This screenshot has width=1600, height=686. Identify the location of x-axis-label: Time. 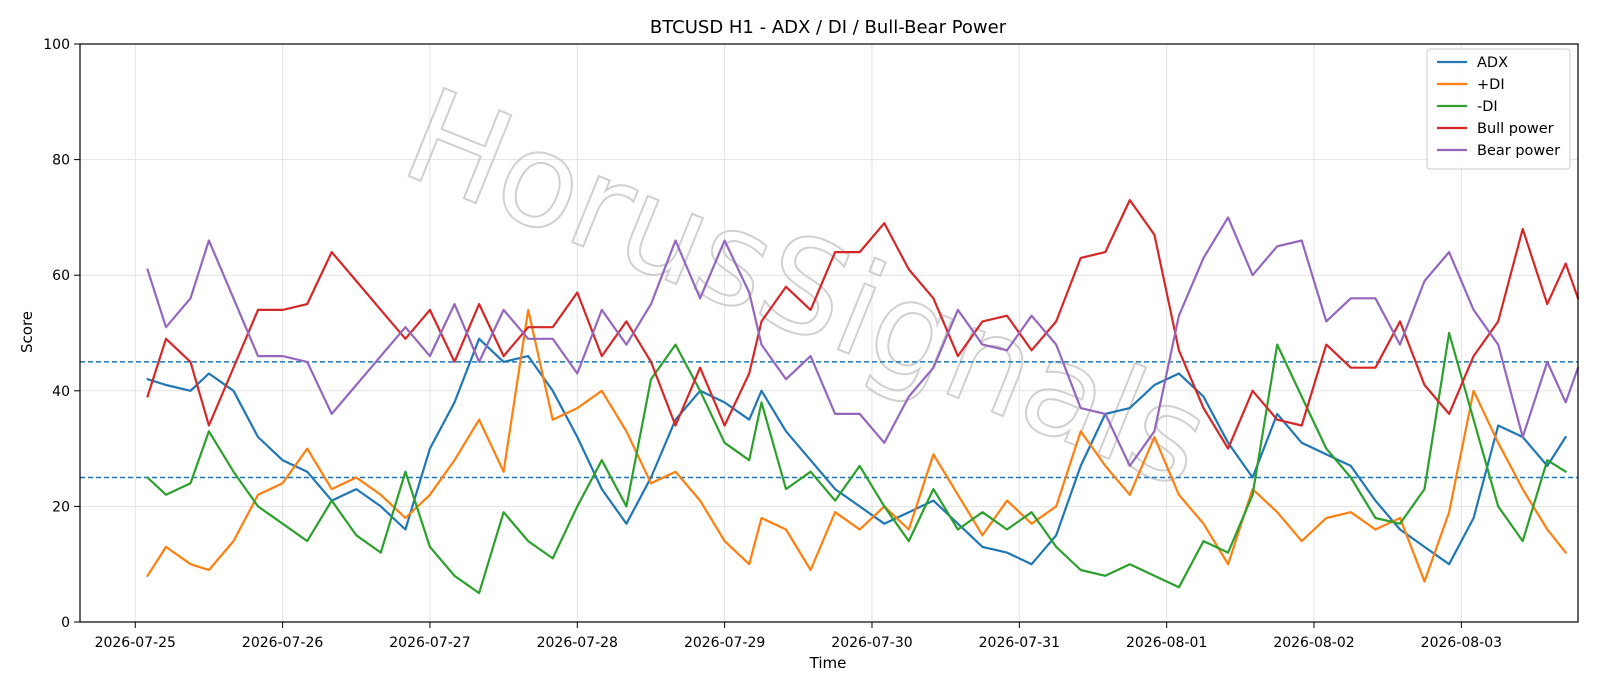
(828, 663).